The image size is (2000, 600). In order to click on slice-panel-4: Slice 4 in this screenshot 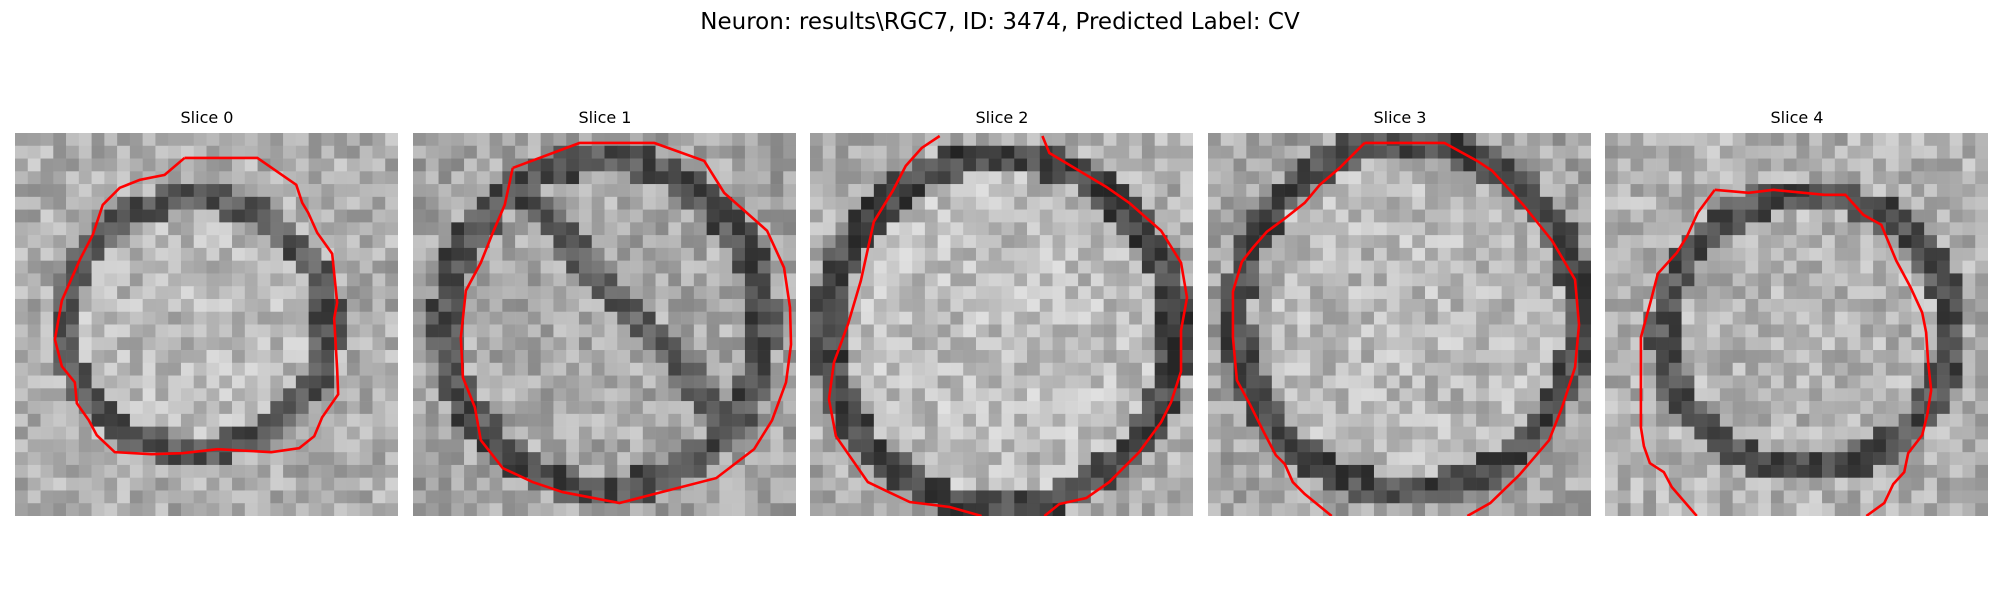, I will do `click(1797, 312)`.